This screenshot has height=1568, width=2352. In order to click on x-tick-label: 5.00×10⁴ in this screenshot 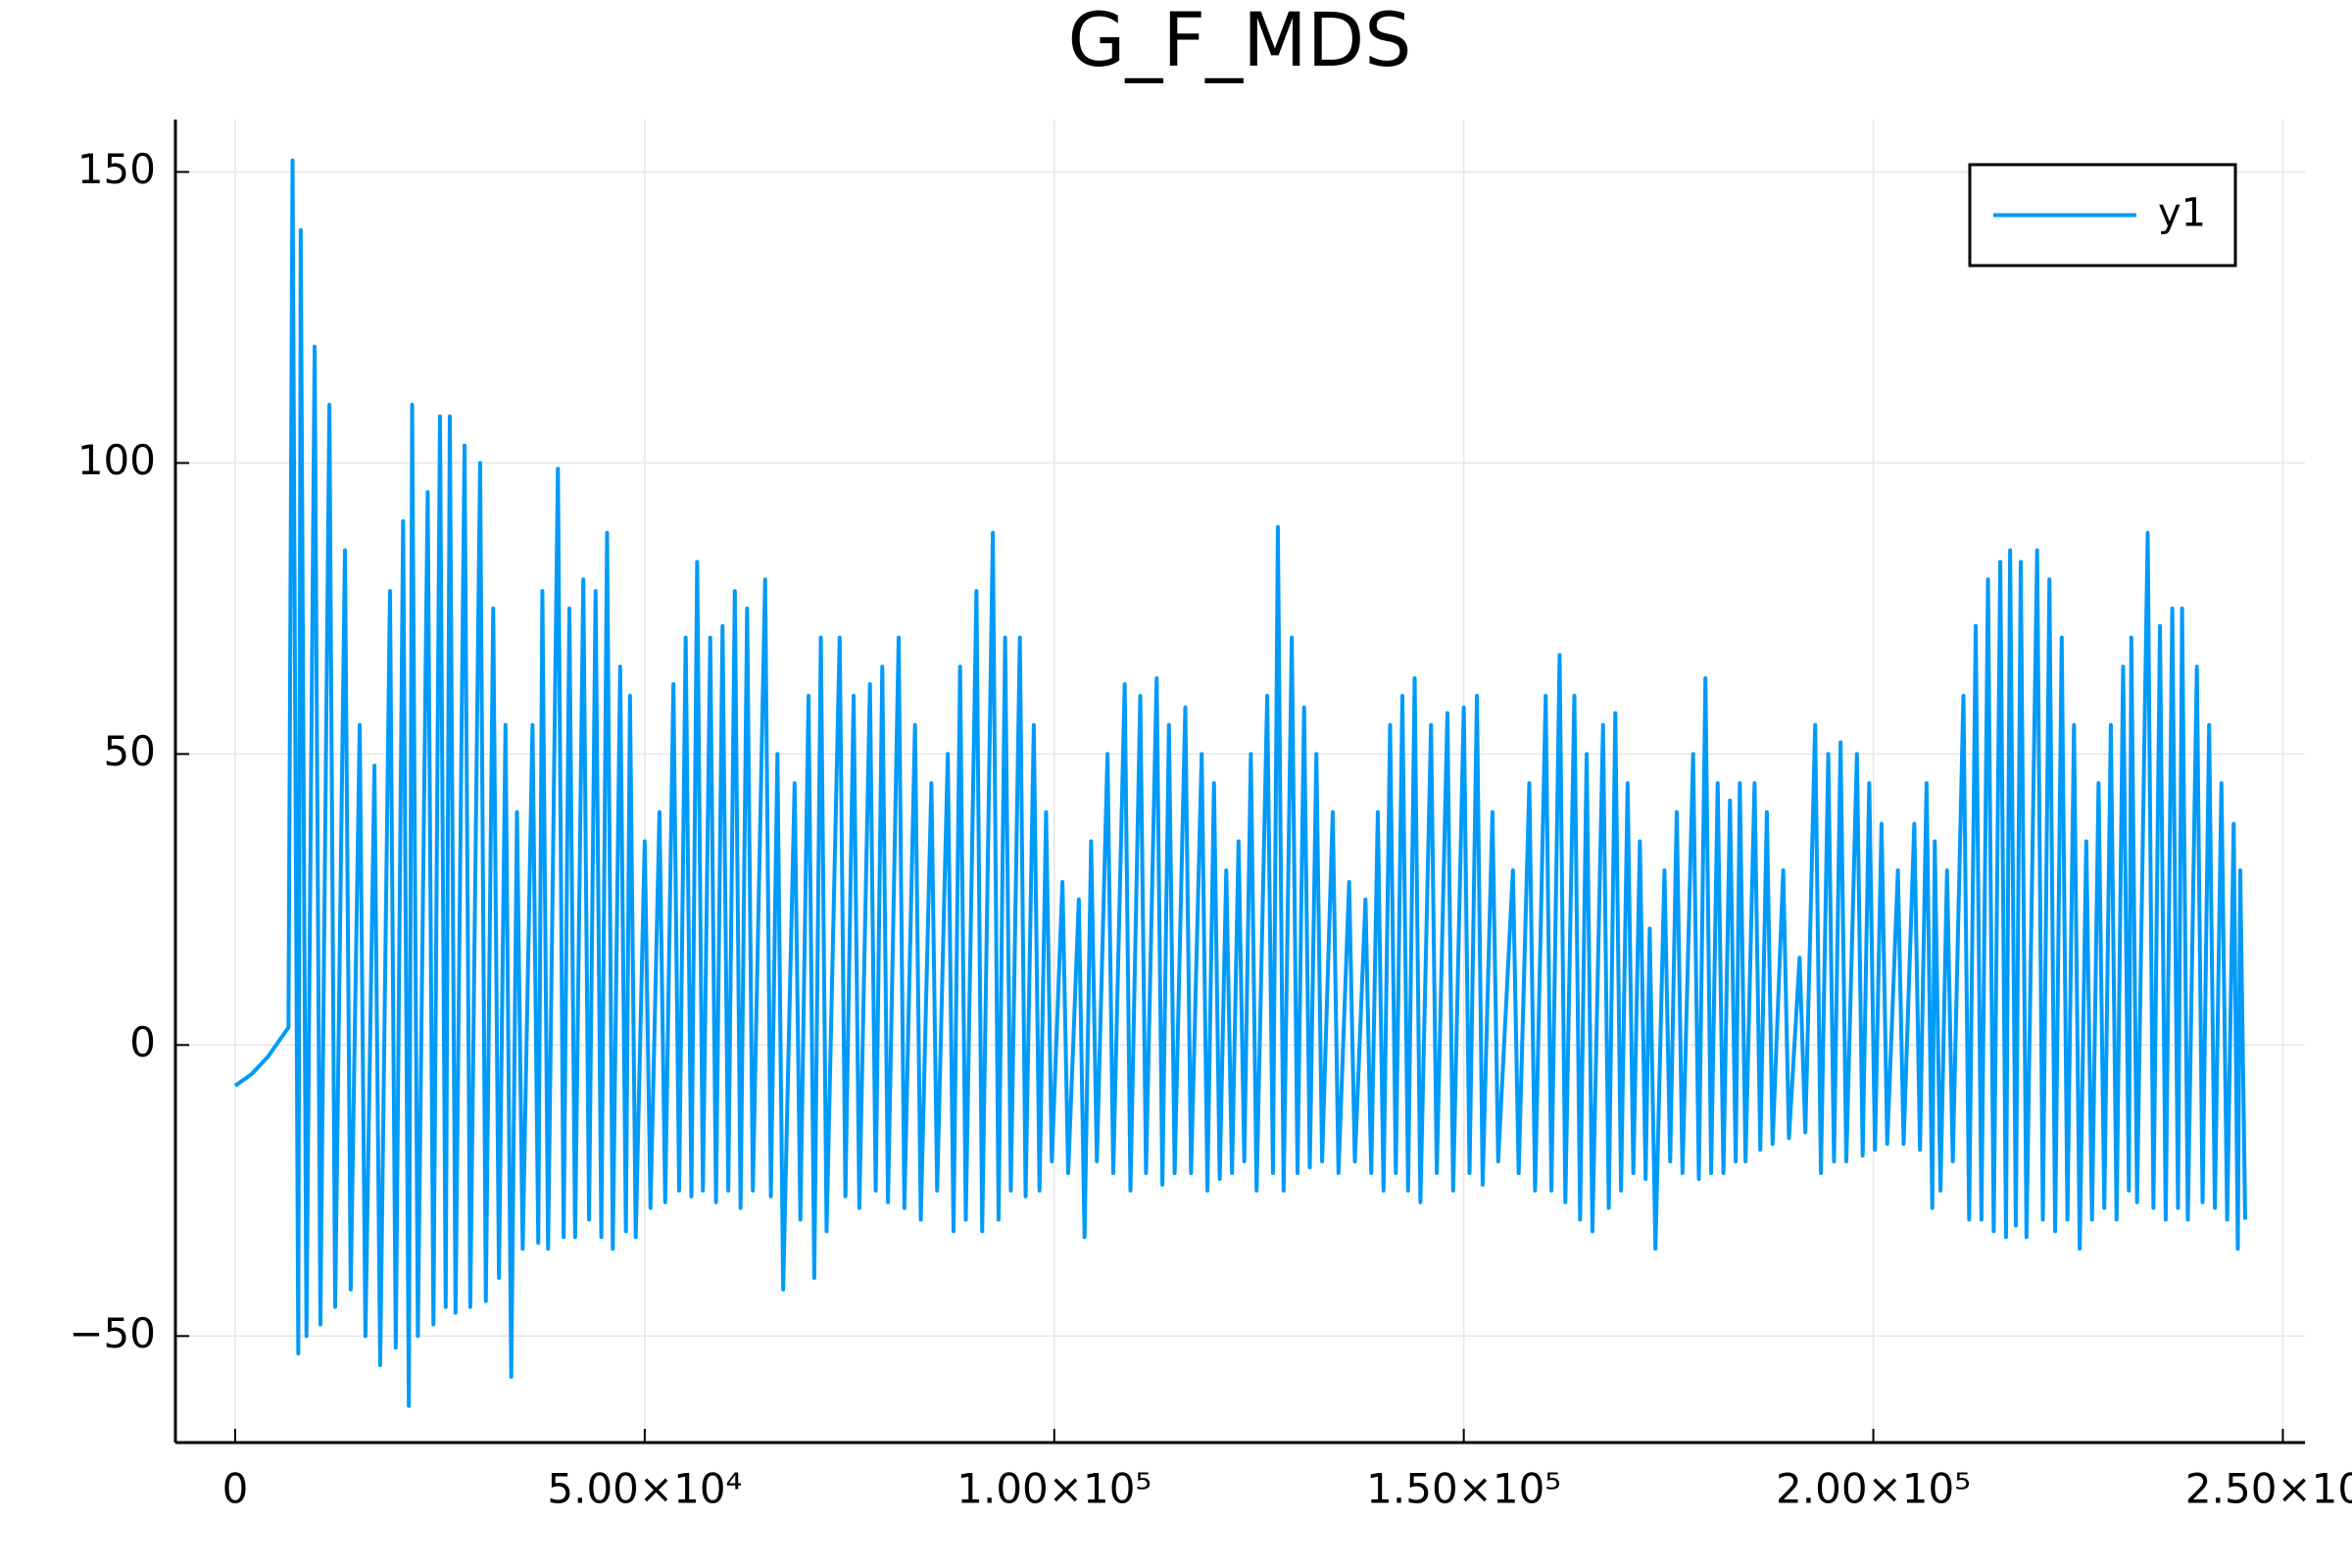, I will do `click(644, 1489)`.